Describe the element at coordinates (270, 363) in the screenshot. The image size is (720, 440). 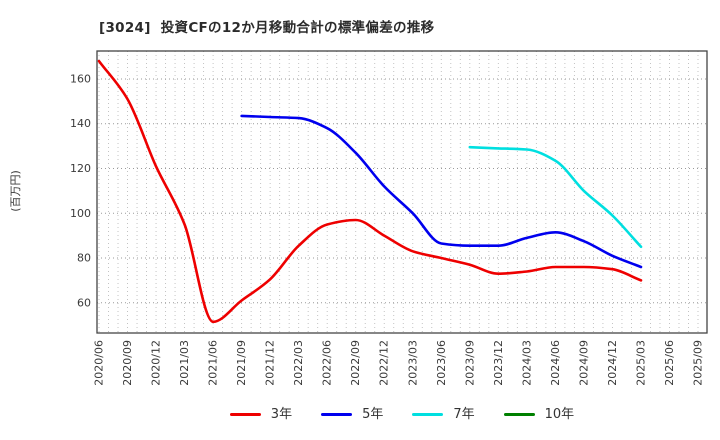
I see `x-tick-label: 2021/12` at that location.